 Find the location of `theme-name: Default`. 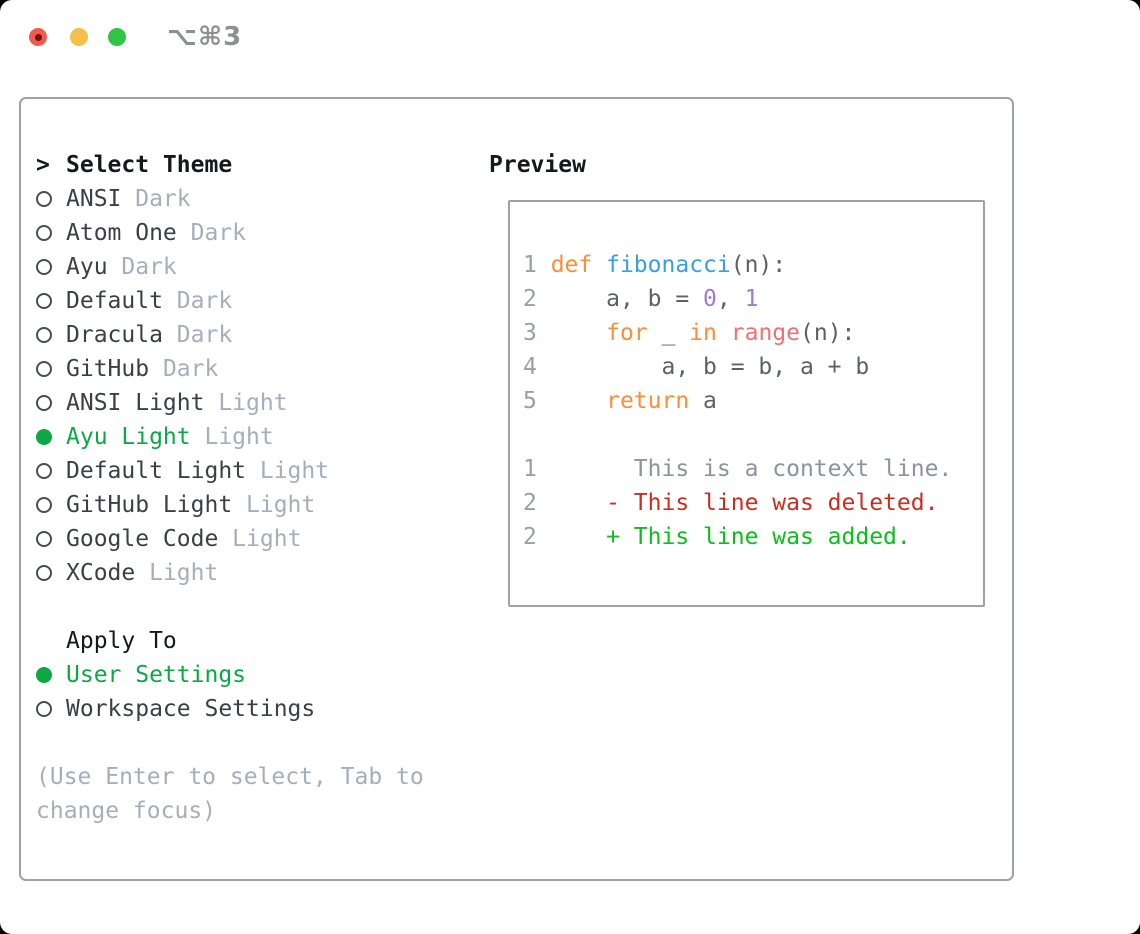

theme-name: Default is located at coordinates (114, 301).